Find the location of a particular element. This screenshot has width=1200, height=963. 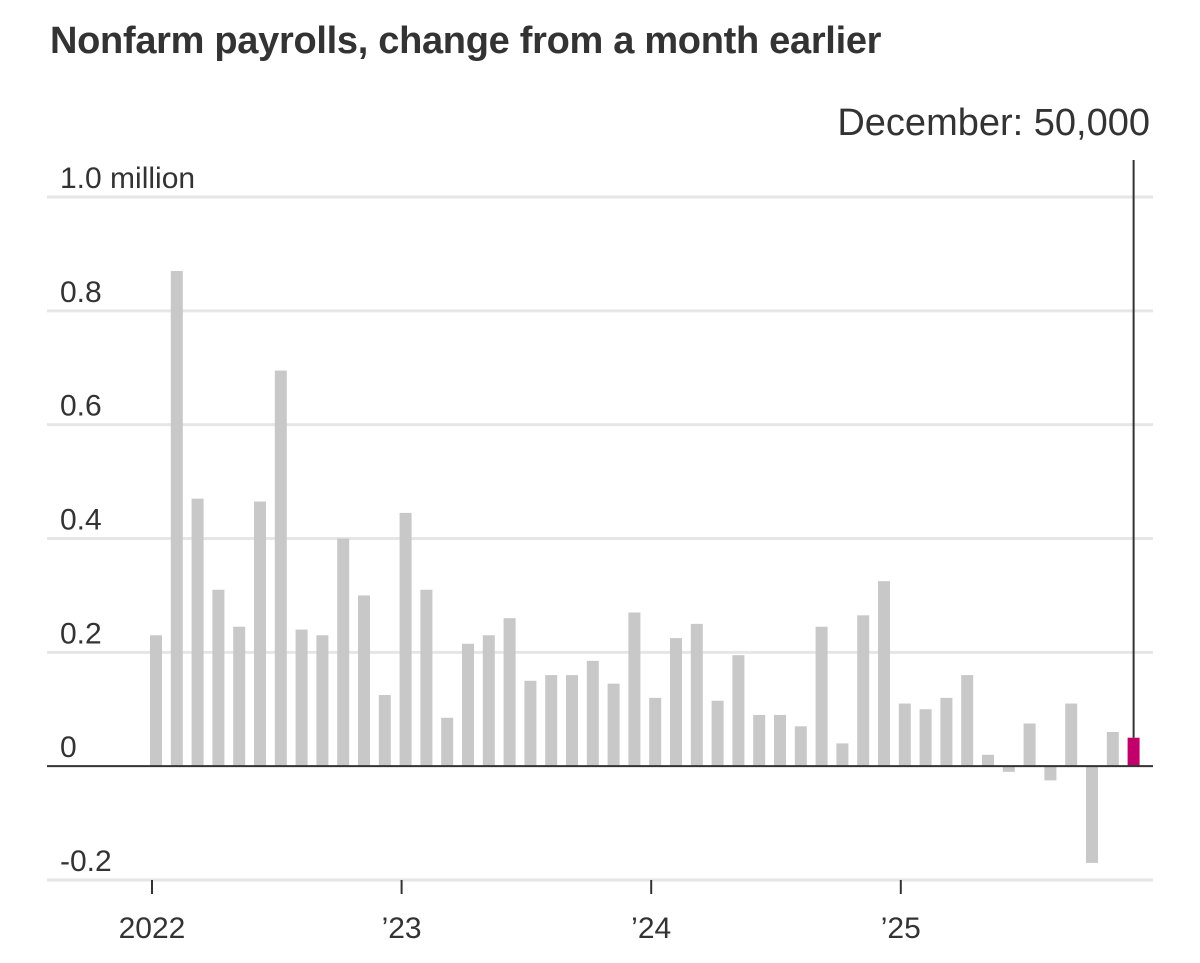

y-tick-label: 0.4 is located at coordinates (81, 520).